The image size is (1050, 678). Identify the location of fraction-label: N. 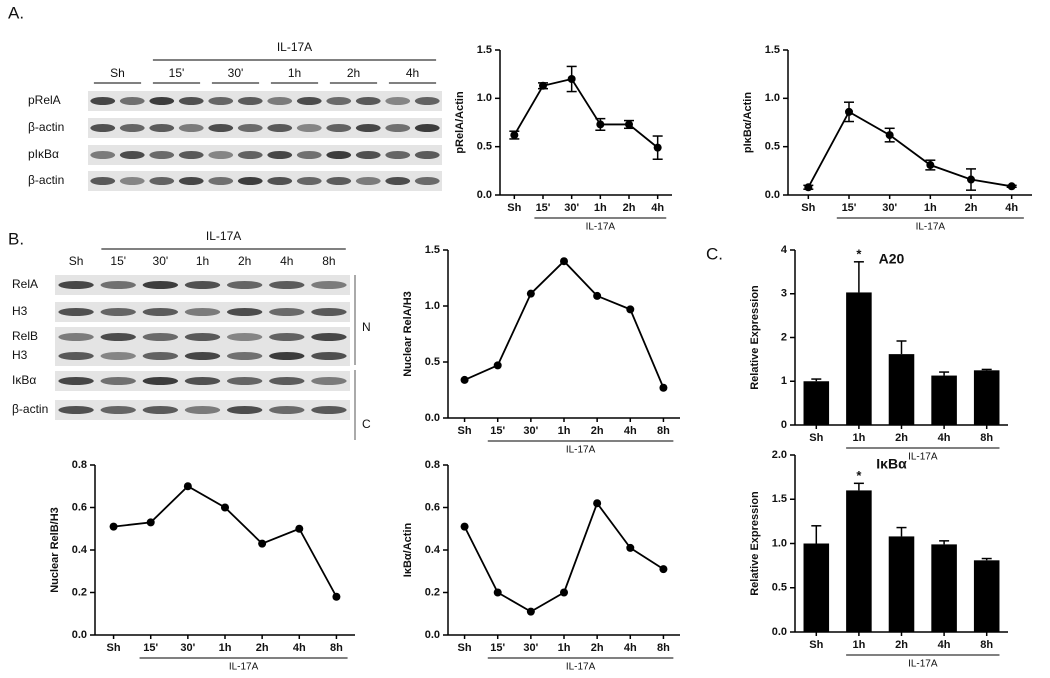
(366, 327).